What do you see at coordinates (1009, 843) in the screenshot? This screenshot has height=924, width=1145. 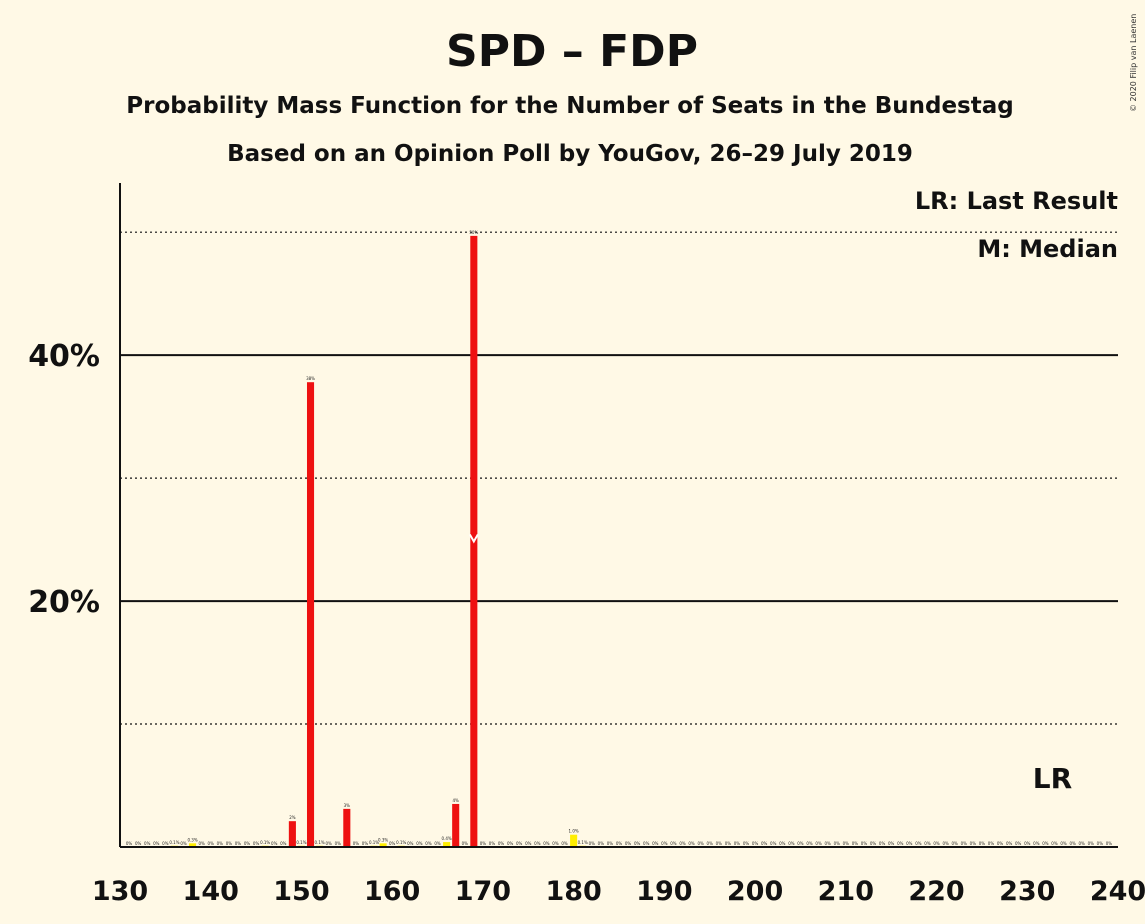 I see `bar-label-228: 0%` at bounding box center [1009, 843].